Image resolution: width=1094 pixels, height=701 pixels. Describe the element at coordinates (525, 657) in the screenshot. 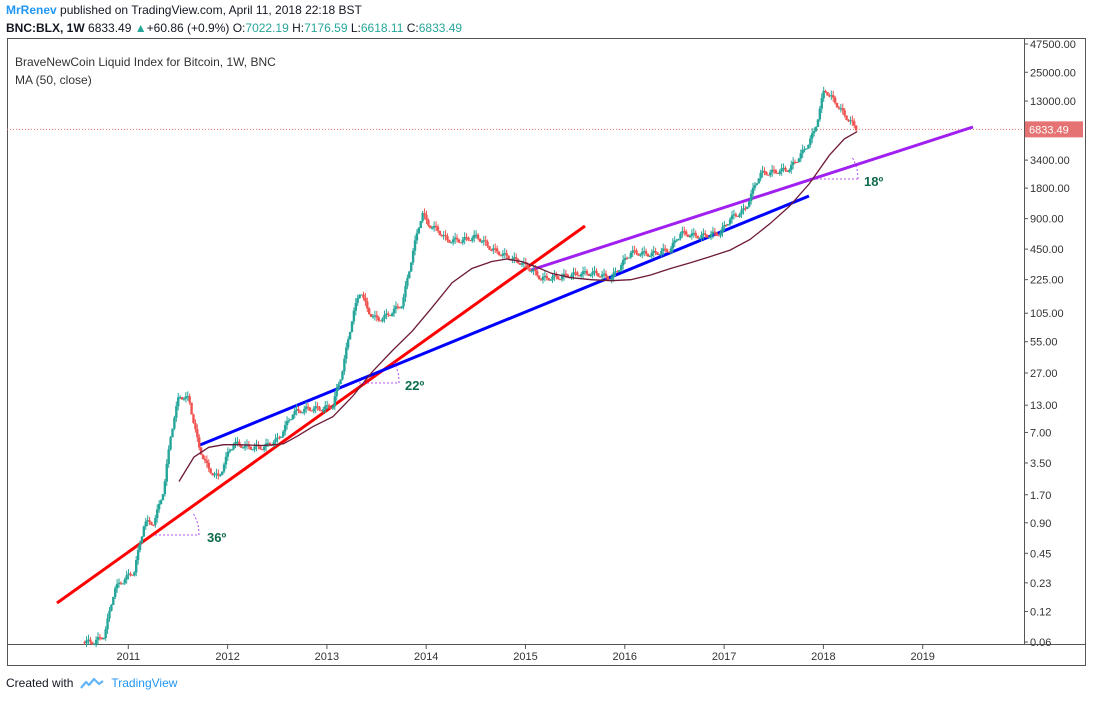

I see `x-tick-label: 2015` at that location.